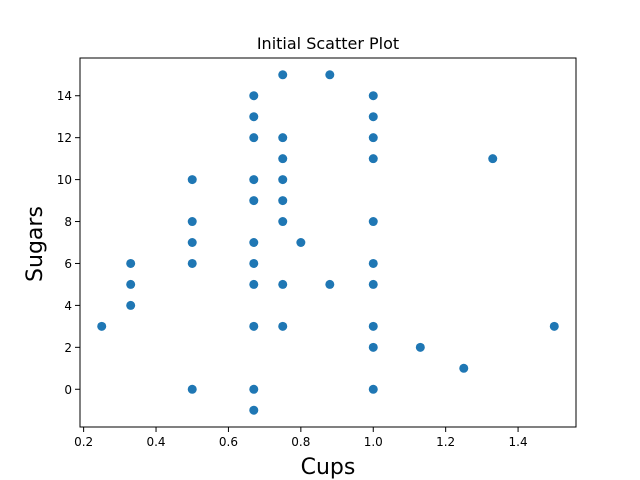 This screenshot has width=640, height=480. What do you see at coordinates (155, 442) in the screenshot?
I see `x-tick-label: 0.4` at bounding box center [155, 442].